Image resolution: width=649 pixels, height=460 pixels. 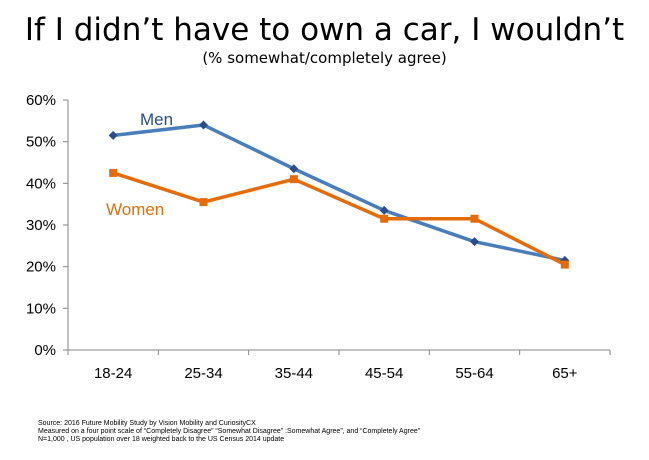 I want to click on series-label-women: Women, so click(x=135, y=209).